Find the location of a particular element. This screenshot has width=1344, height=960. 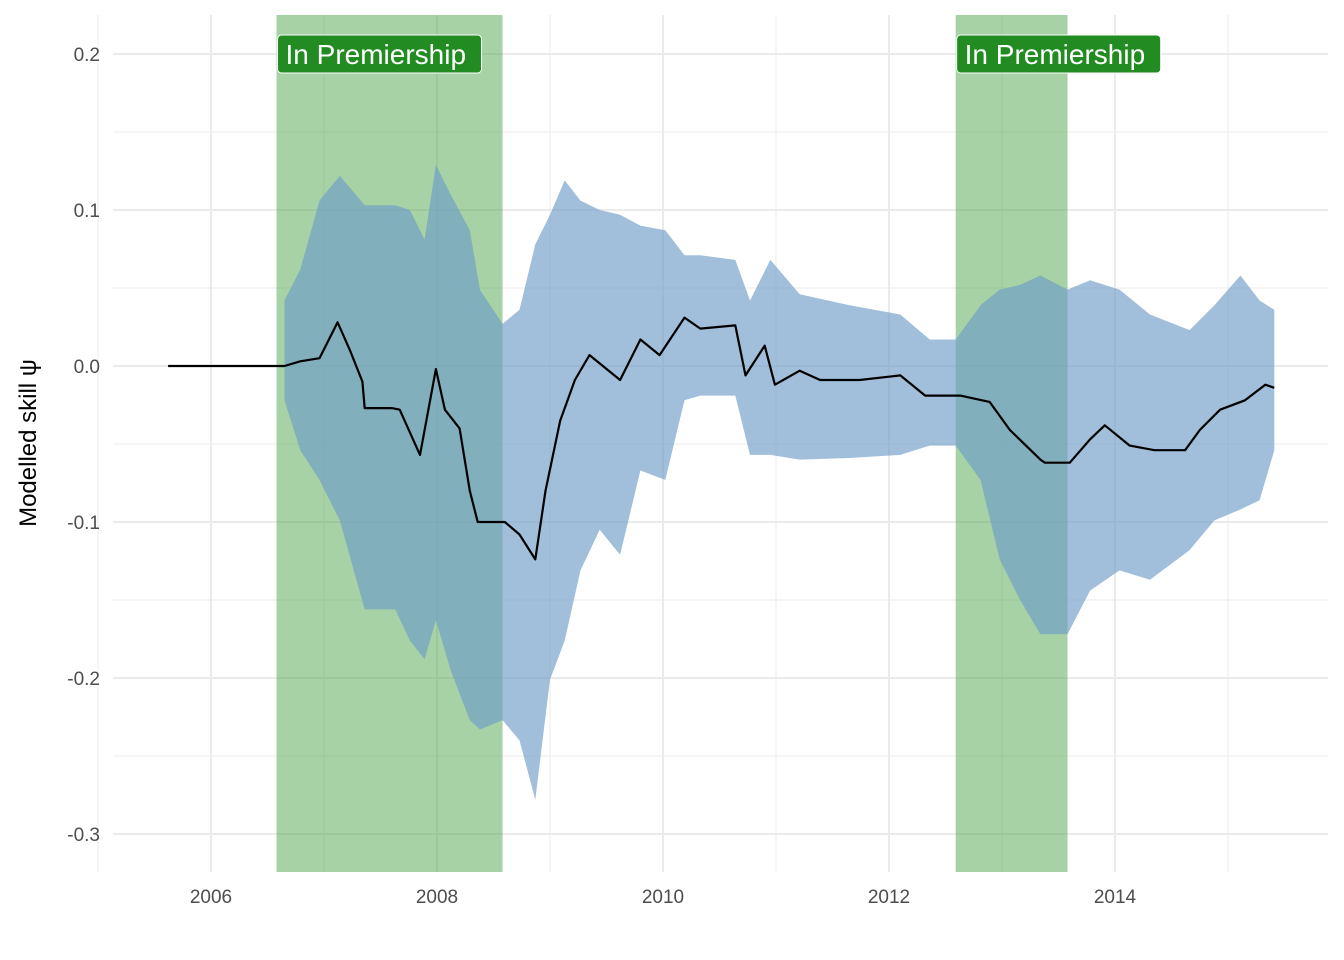

y-tick-label: -0.3 is located at coordinates (83, 835).